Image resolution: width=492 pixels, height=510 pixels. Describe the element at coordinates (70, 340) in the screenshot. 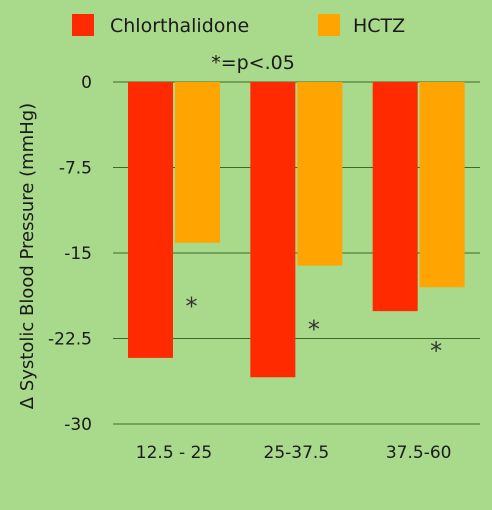

I see `y-tick-label: -22.5` at that location.